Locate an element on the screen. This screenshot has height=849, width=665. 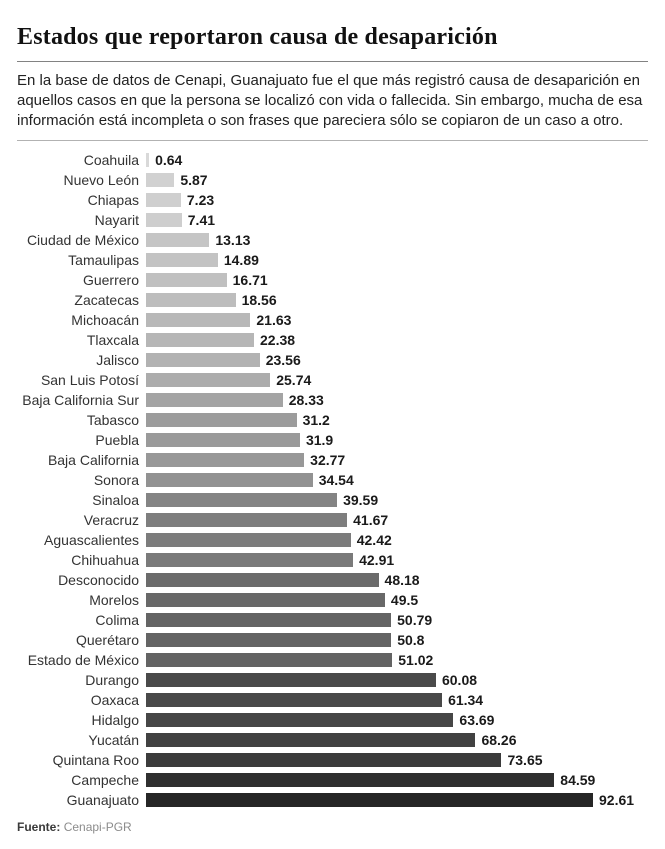
chart-row: Morelos 49.5 is located at coordinates (332, 600).